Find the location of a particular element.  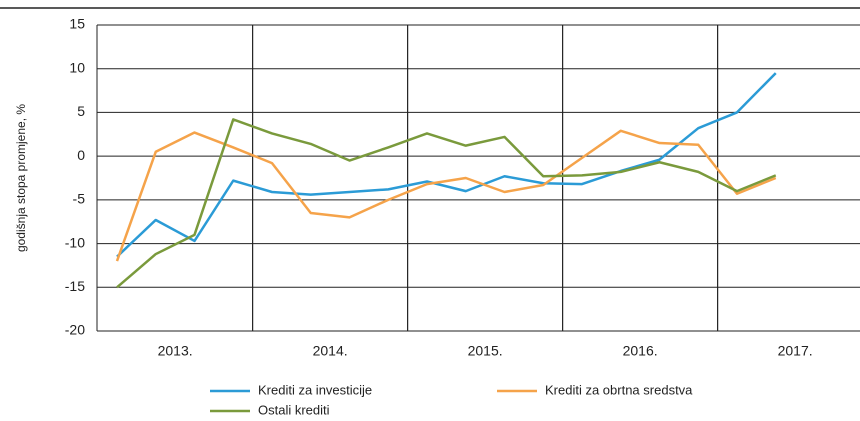

x-tick-label: 2017. is located at coordinates (795, 351).